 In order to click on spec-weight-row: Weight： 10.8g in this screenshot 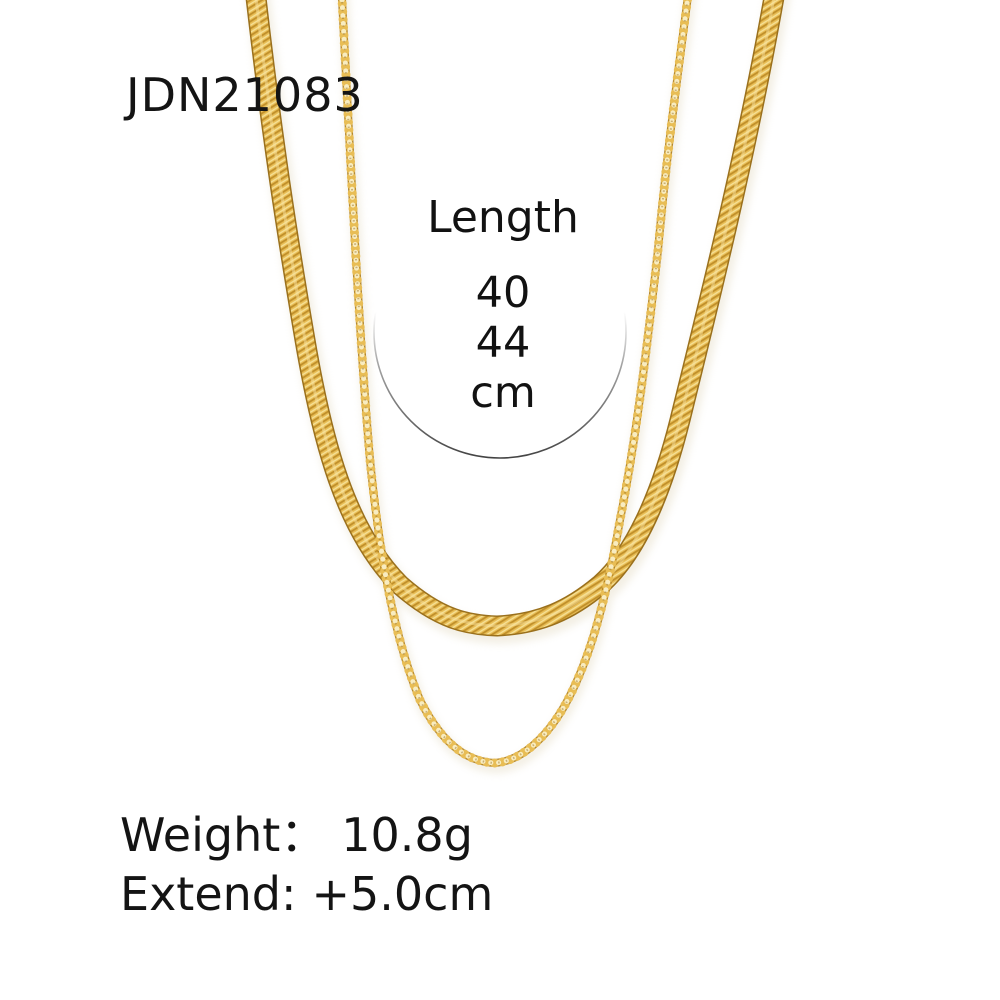, I will do `click(306, 835)`.